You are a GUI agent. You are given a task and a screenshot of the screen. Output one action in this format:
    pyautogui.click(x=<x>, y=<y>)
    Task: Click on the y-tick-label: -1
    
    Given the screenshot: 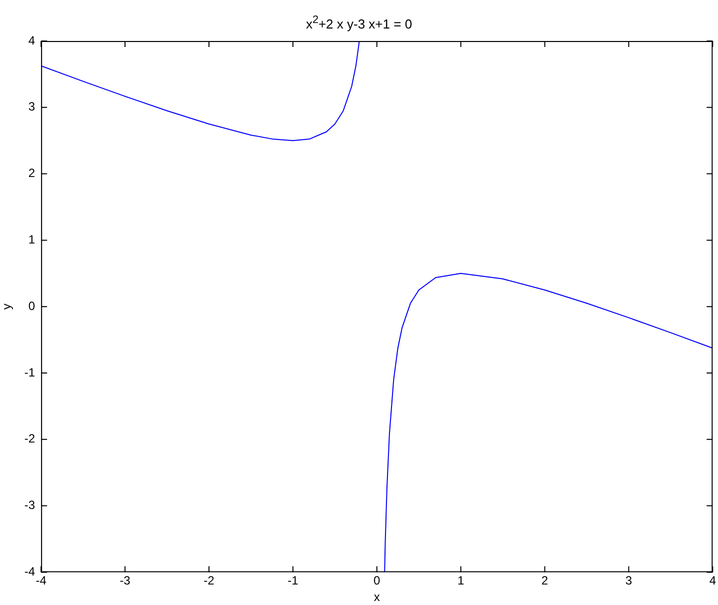 What is the action you would take?
    pyautogui.click(x=30, y=372)
    